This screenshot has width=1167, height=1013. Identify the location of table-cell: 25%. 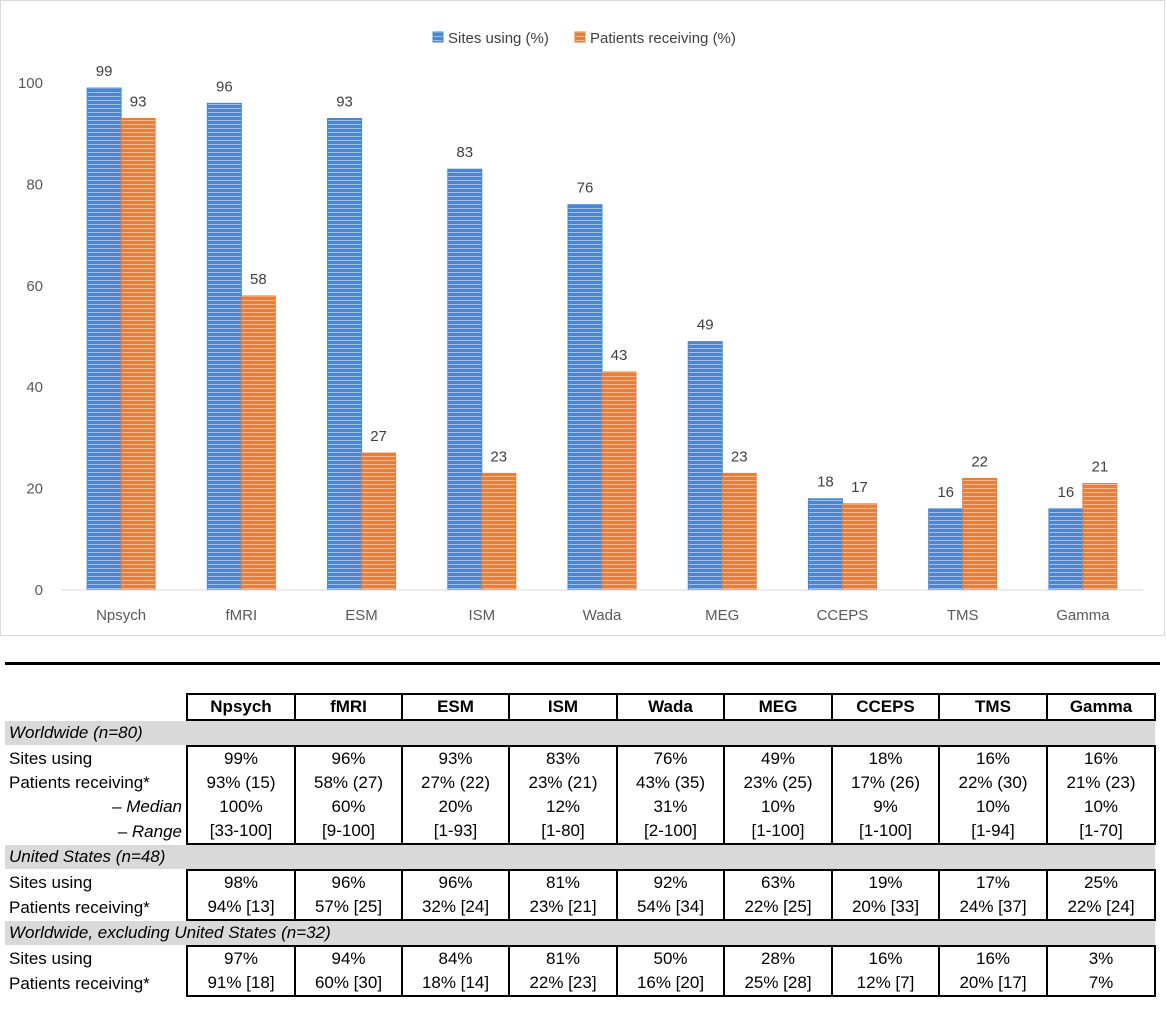
(1101, 882).